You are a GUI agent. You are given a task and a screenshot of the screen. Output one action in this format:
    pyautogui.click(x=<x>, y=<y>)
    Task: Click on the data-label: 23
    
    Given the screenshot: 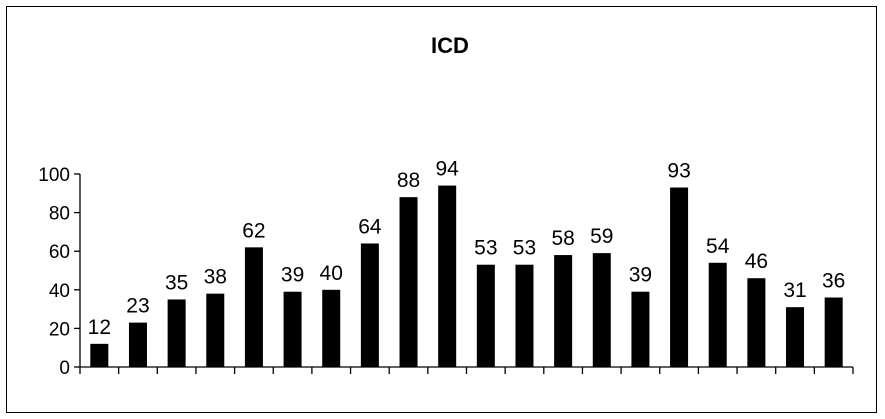 What is the action you would take?
    pyautogui.click(x=137, y=306)
    